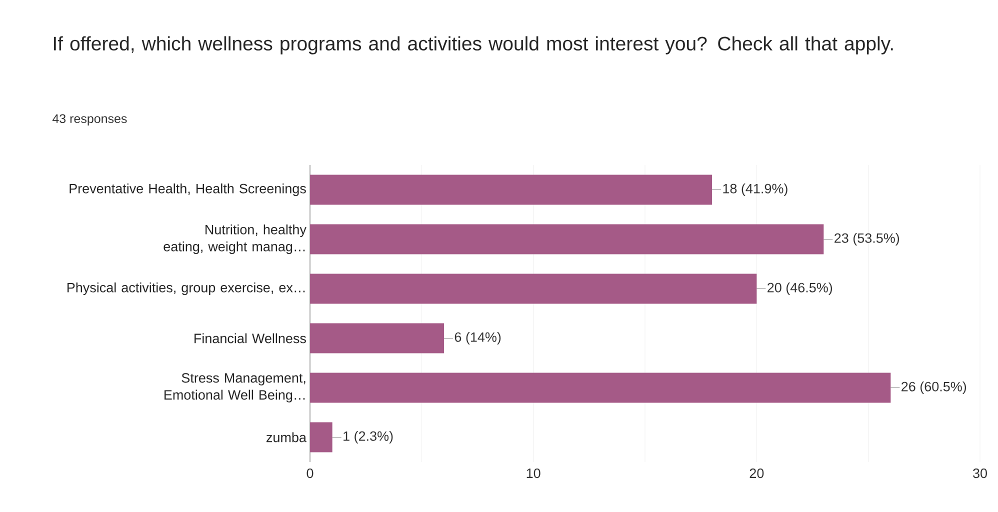  Describe the element at coordinates (188, 189) in the screenshot. I see `y-tick-label: Preventative Health, Health Screenings` at that location.